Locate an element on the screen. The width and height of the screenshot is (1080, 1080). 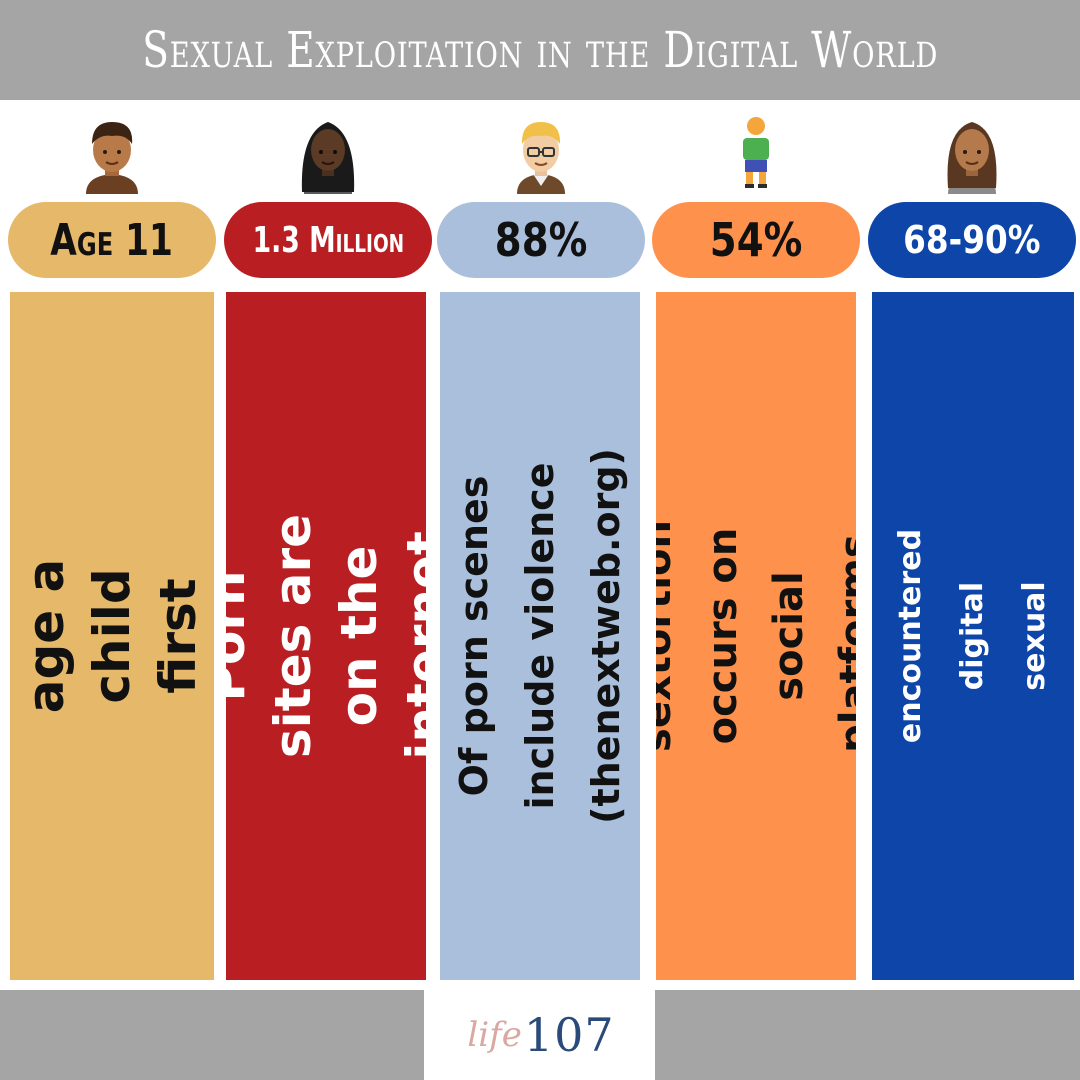
stat-description-box: Porn sites are on the internet. is located at coordinates (326, 636).